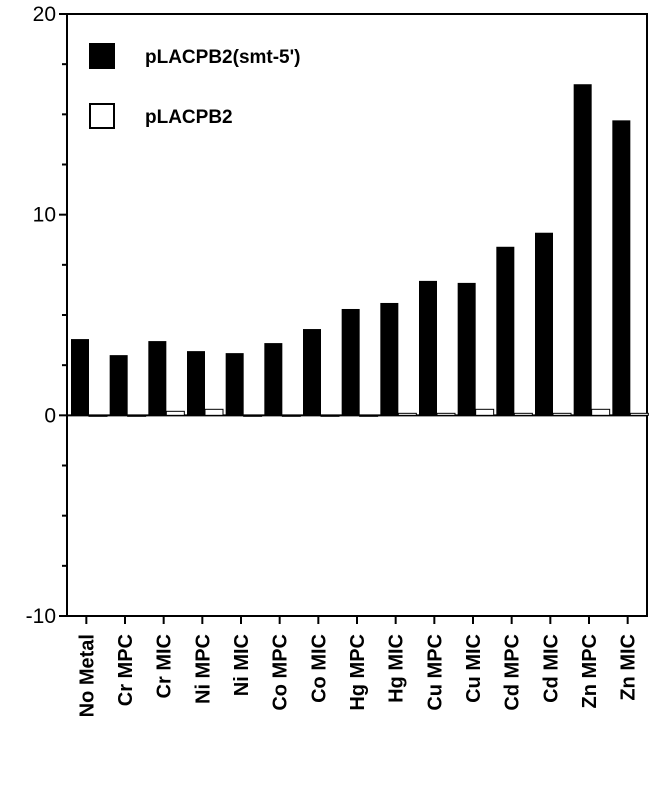 This screenshot has width=652, height=786. Describe the element at coordinates (435, 672) in the screenshot. I see `x-category-label: Cu MPC` at that location.